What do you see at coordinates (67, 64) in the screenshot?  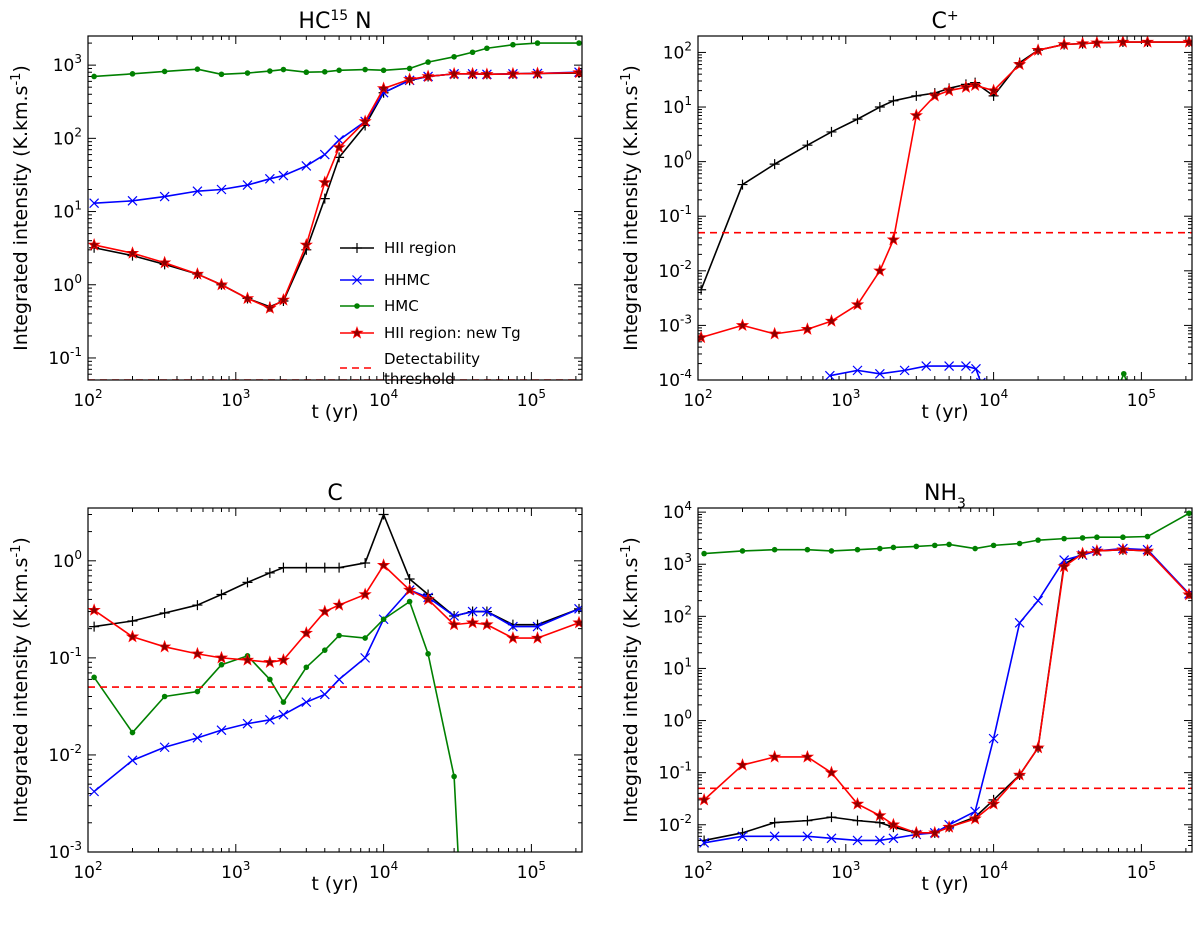 I see `y-tick-label: 10³` at bounding box center [67, 64].